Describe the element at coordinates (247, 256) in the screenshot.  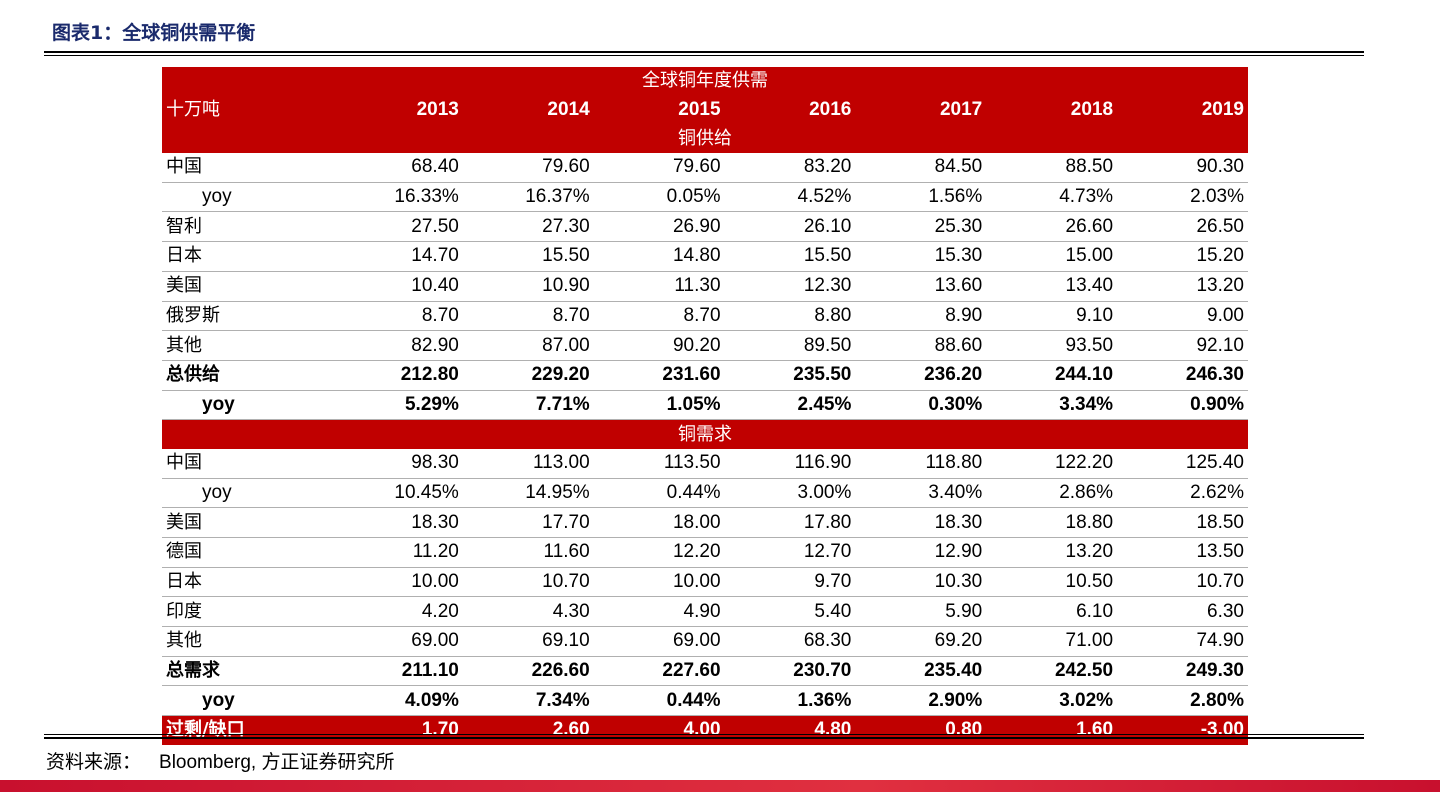
I see `supply-row-label: 日本` at that location.